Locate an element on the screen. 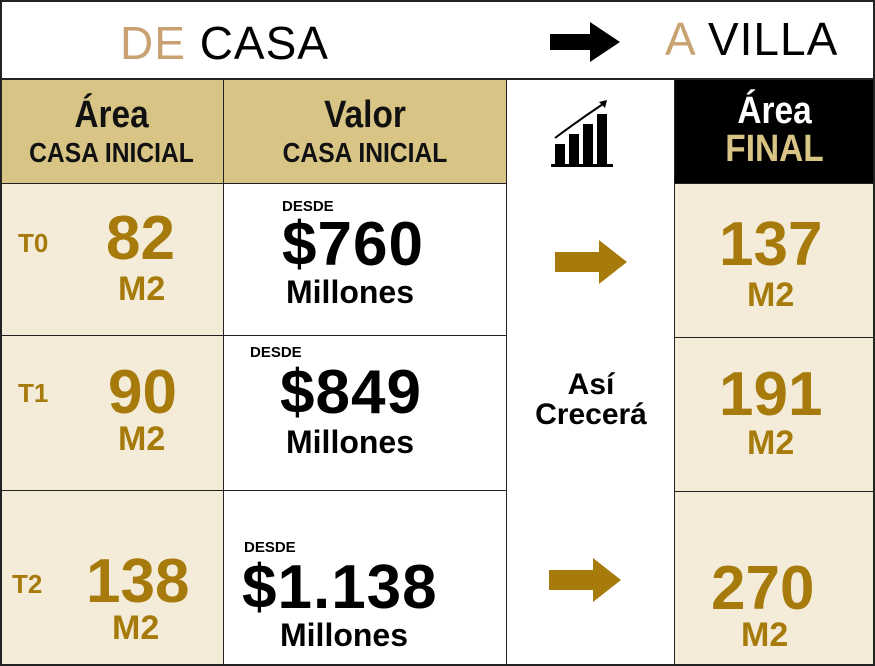 Image resolution: width=875 pixels, height=666 pixels. row-t0-area: T0 82 M2 is located at coordinates (112, 260).